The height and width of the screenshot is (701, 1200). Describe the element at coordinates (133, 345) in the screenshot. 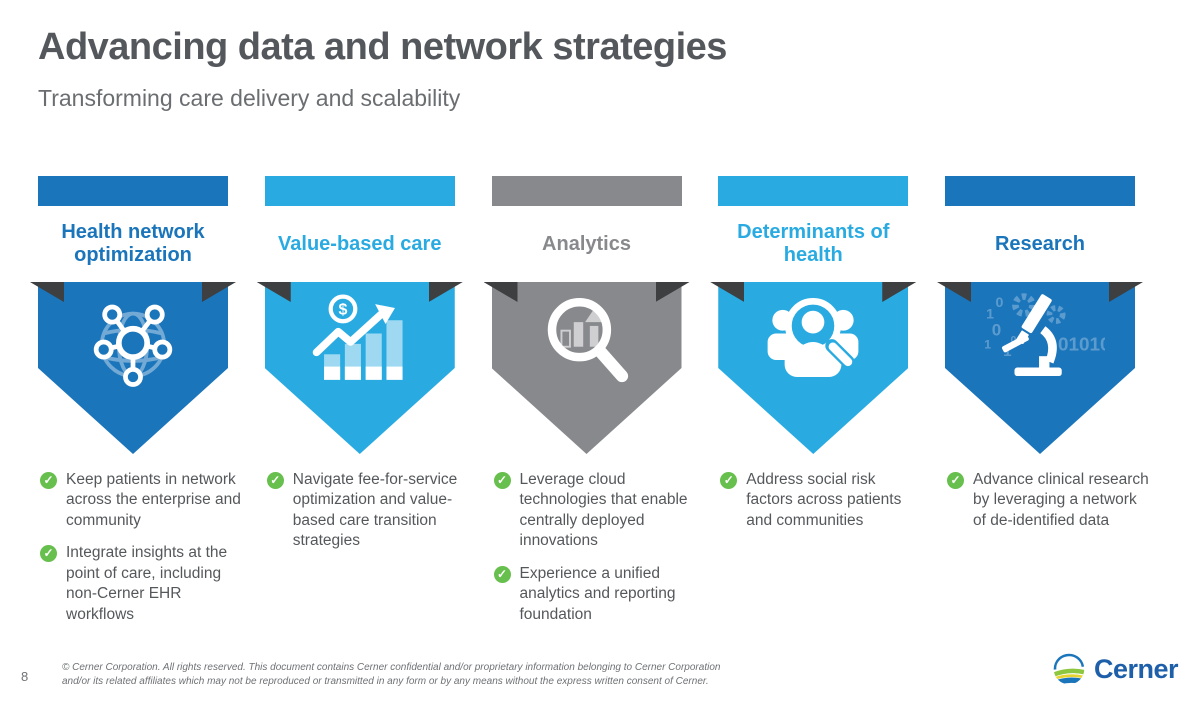

I see `network-globe-icon` at that location.